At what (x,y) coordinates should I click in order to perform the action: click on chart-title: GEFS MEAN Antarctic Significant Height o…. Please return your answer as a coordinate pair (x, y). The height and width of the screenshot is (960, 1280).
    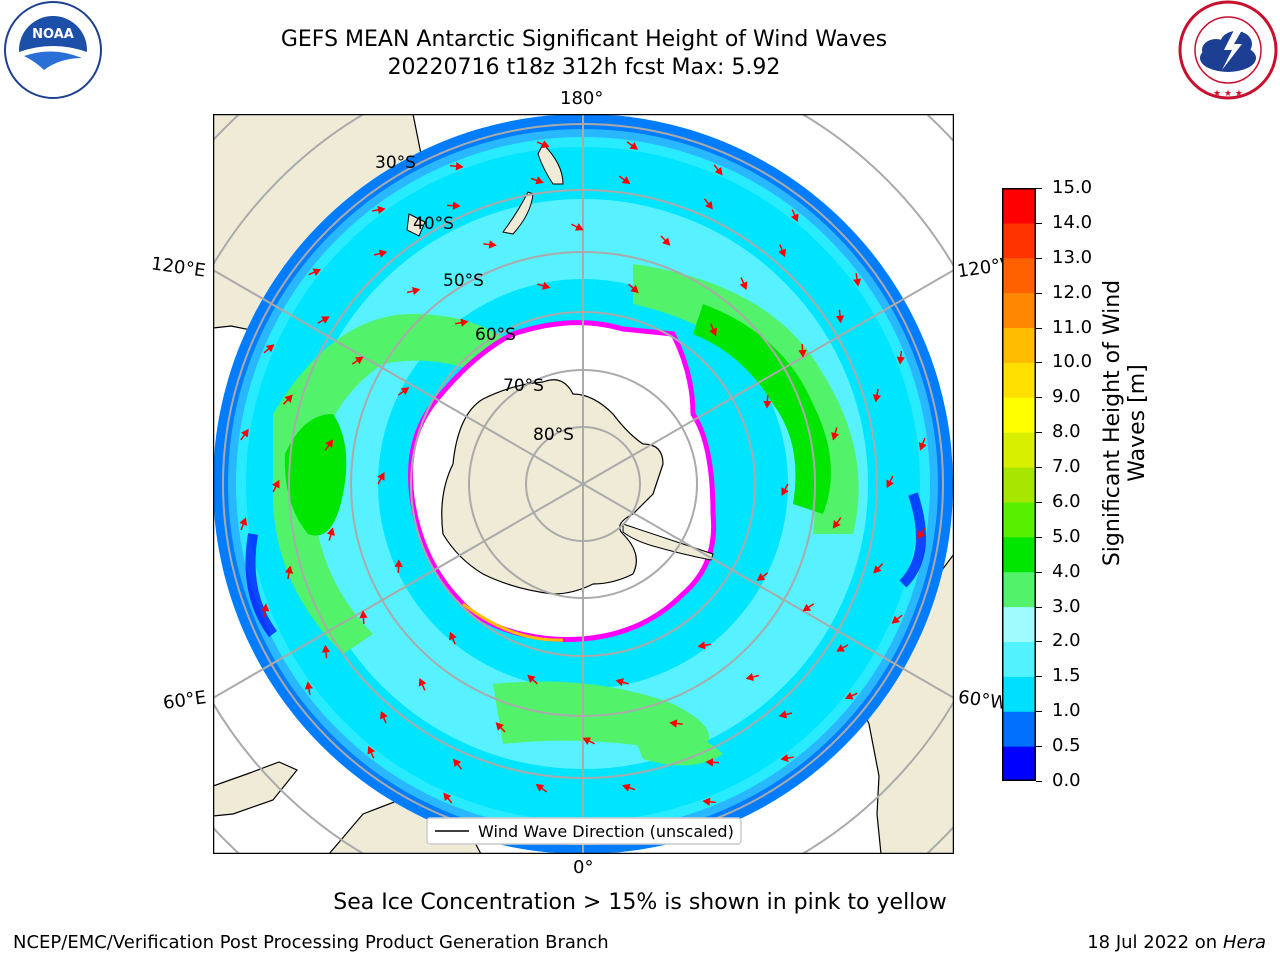
    Looking at the image, I should click on (584, 39).